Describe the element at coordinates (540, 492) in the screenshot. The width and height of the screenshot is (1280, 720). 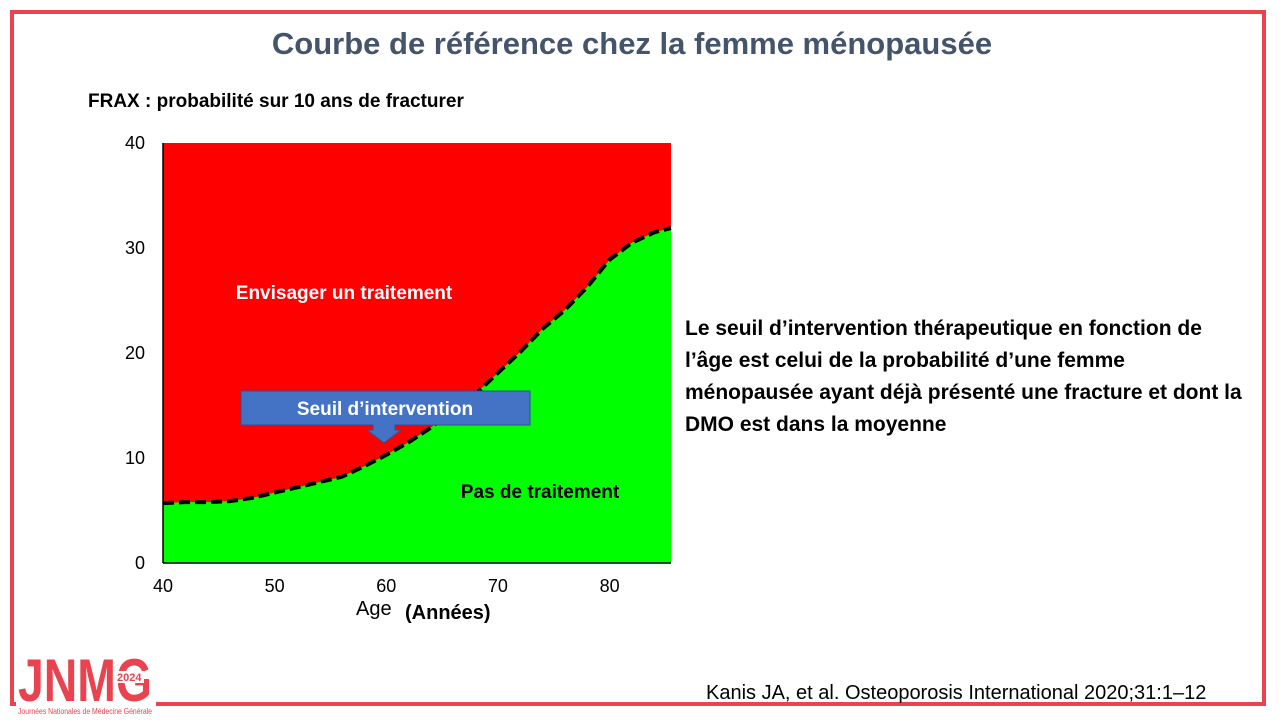
I see `no-treatment-label: Pas de traitement` at that location.